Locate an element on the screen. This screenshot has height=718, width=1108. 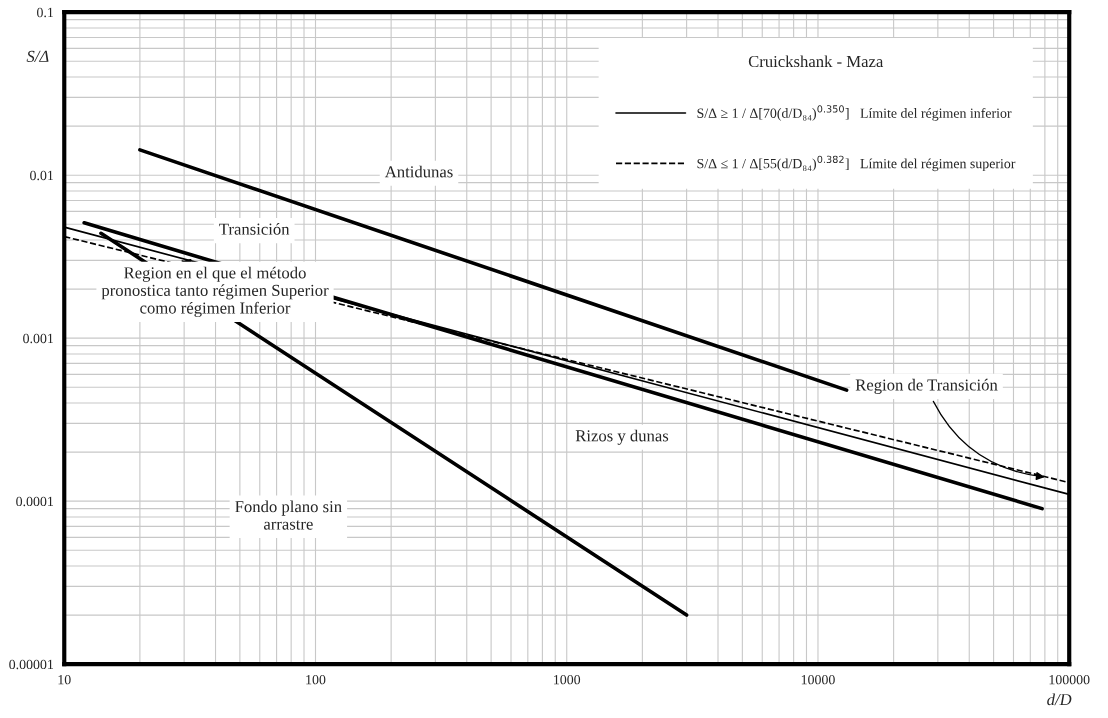
y-tick-label: 0.00001 is located at coordinates (31, 664).